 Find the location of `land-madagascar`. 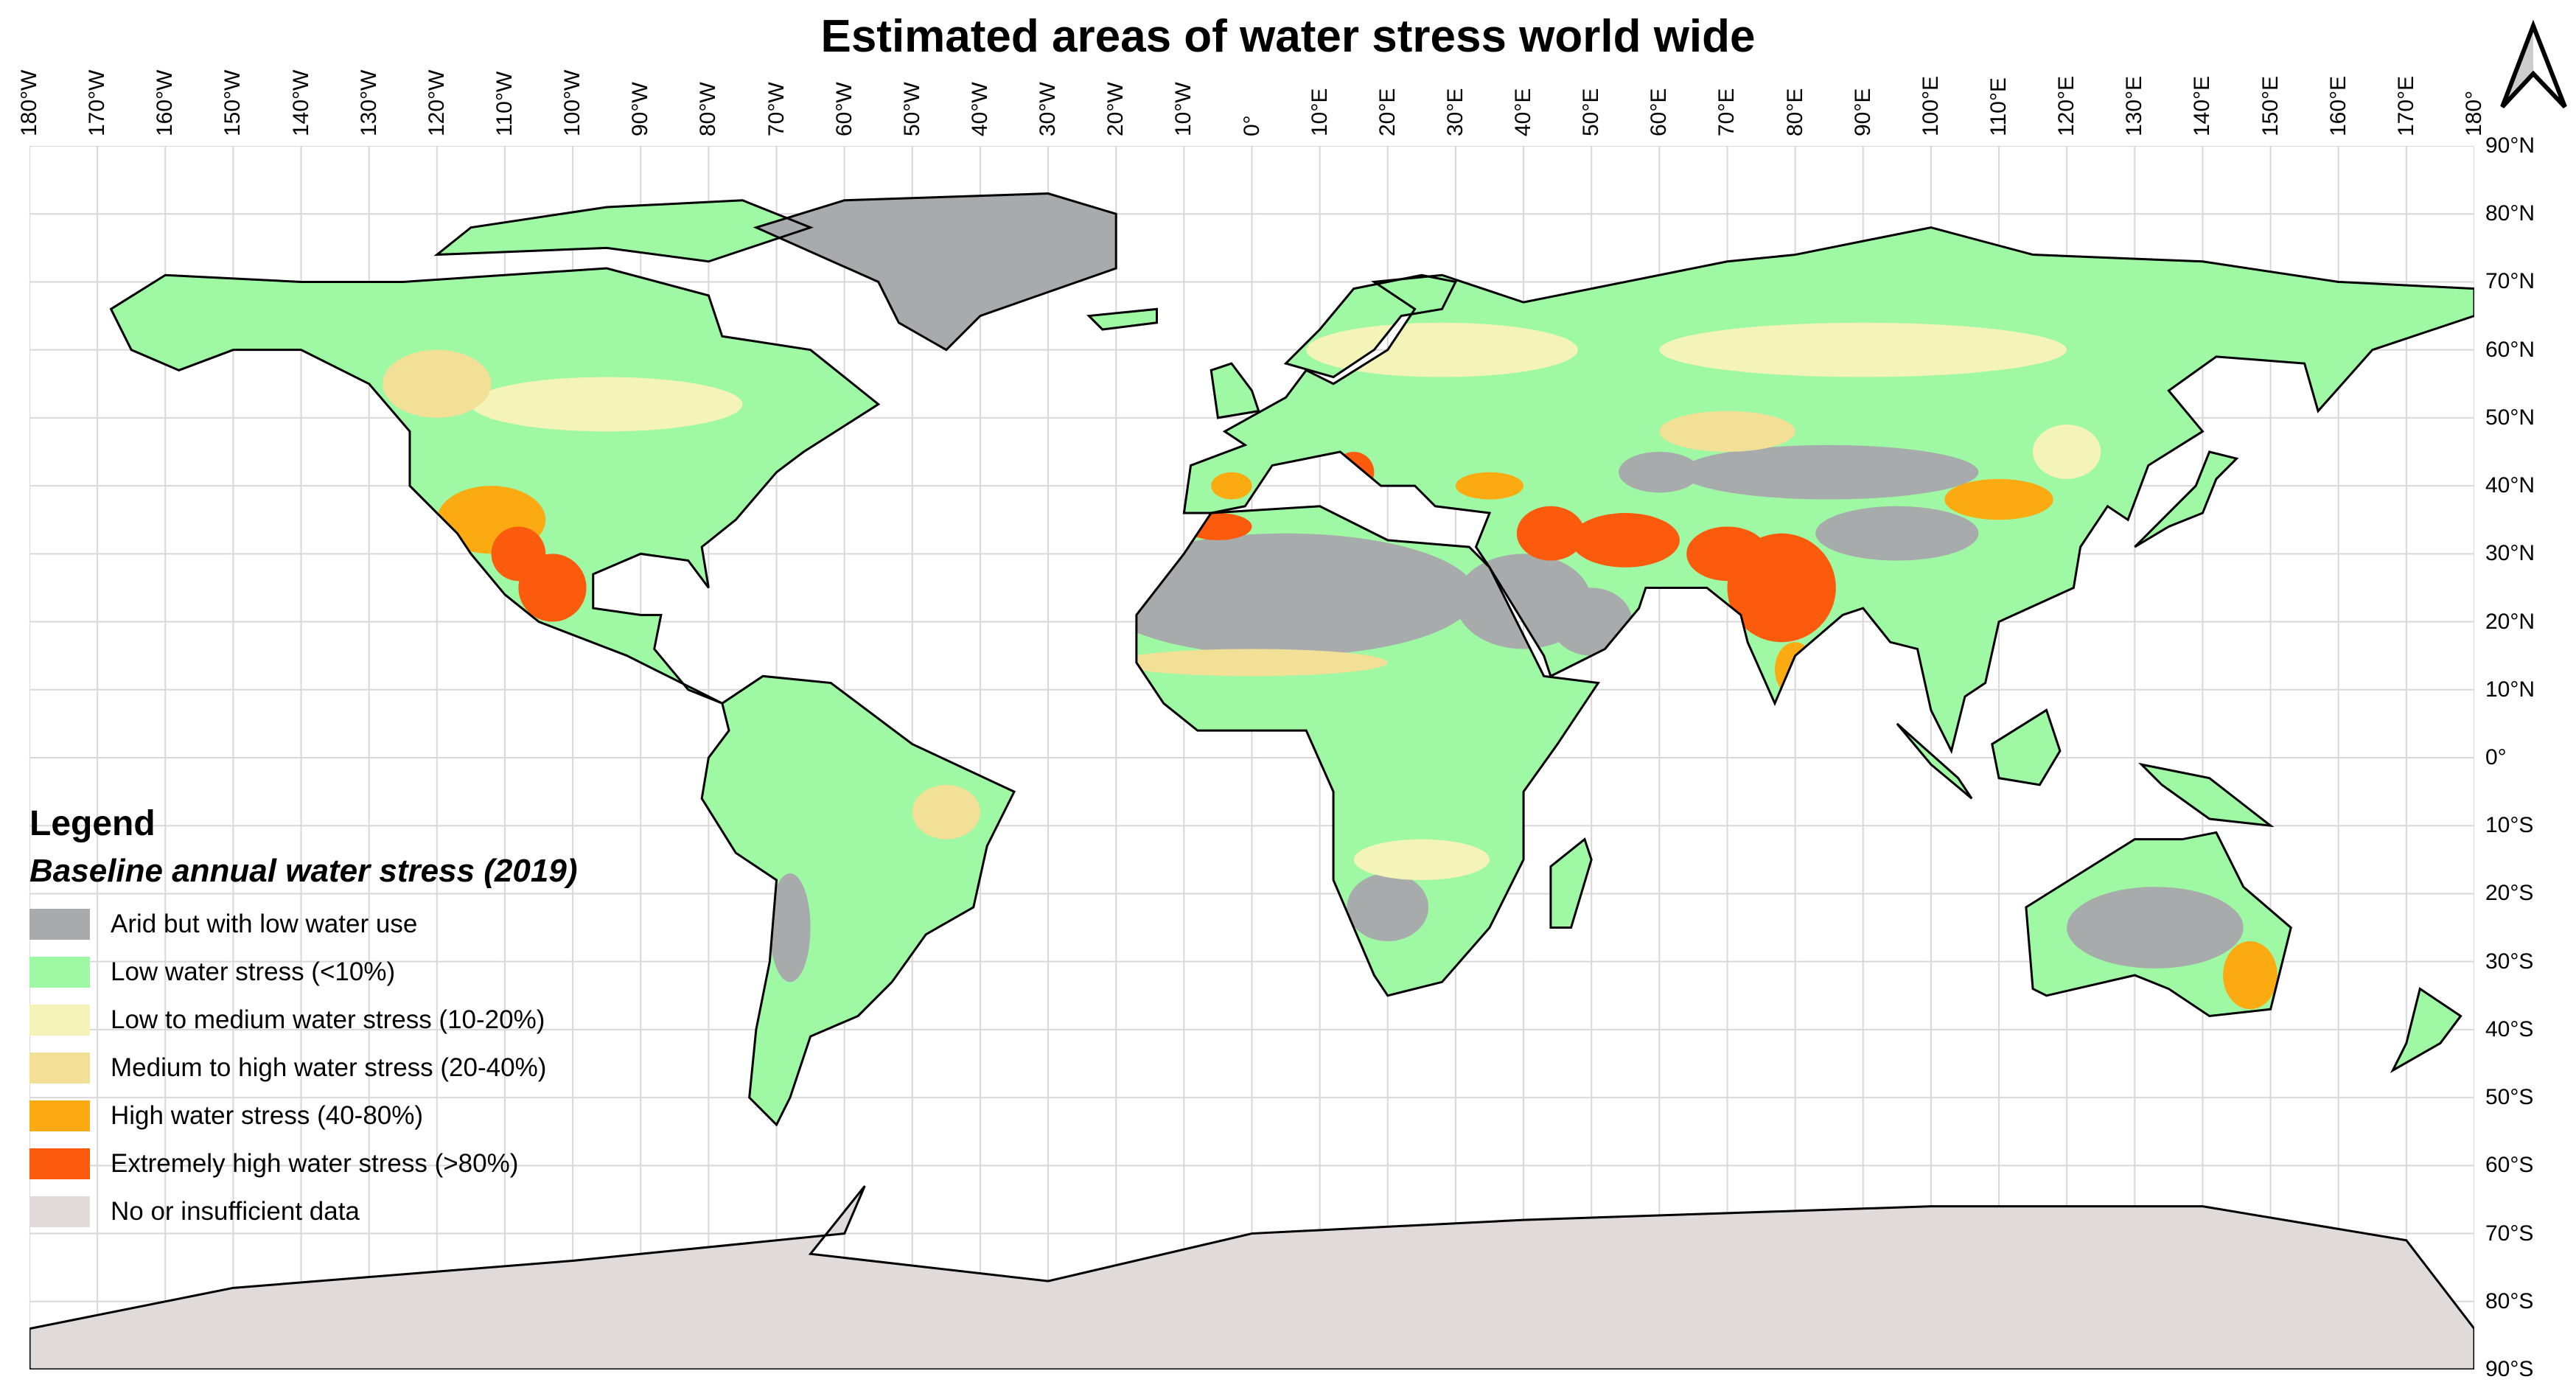

land-madagascar is located at coordinates (1571, 884).